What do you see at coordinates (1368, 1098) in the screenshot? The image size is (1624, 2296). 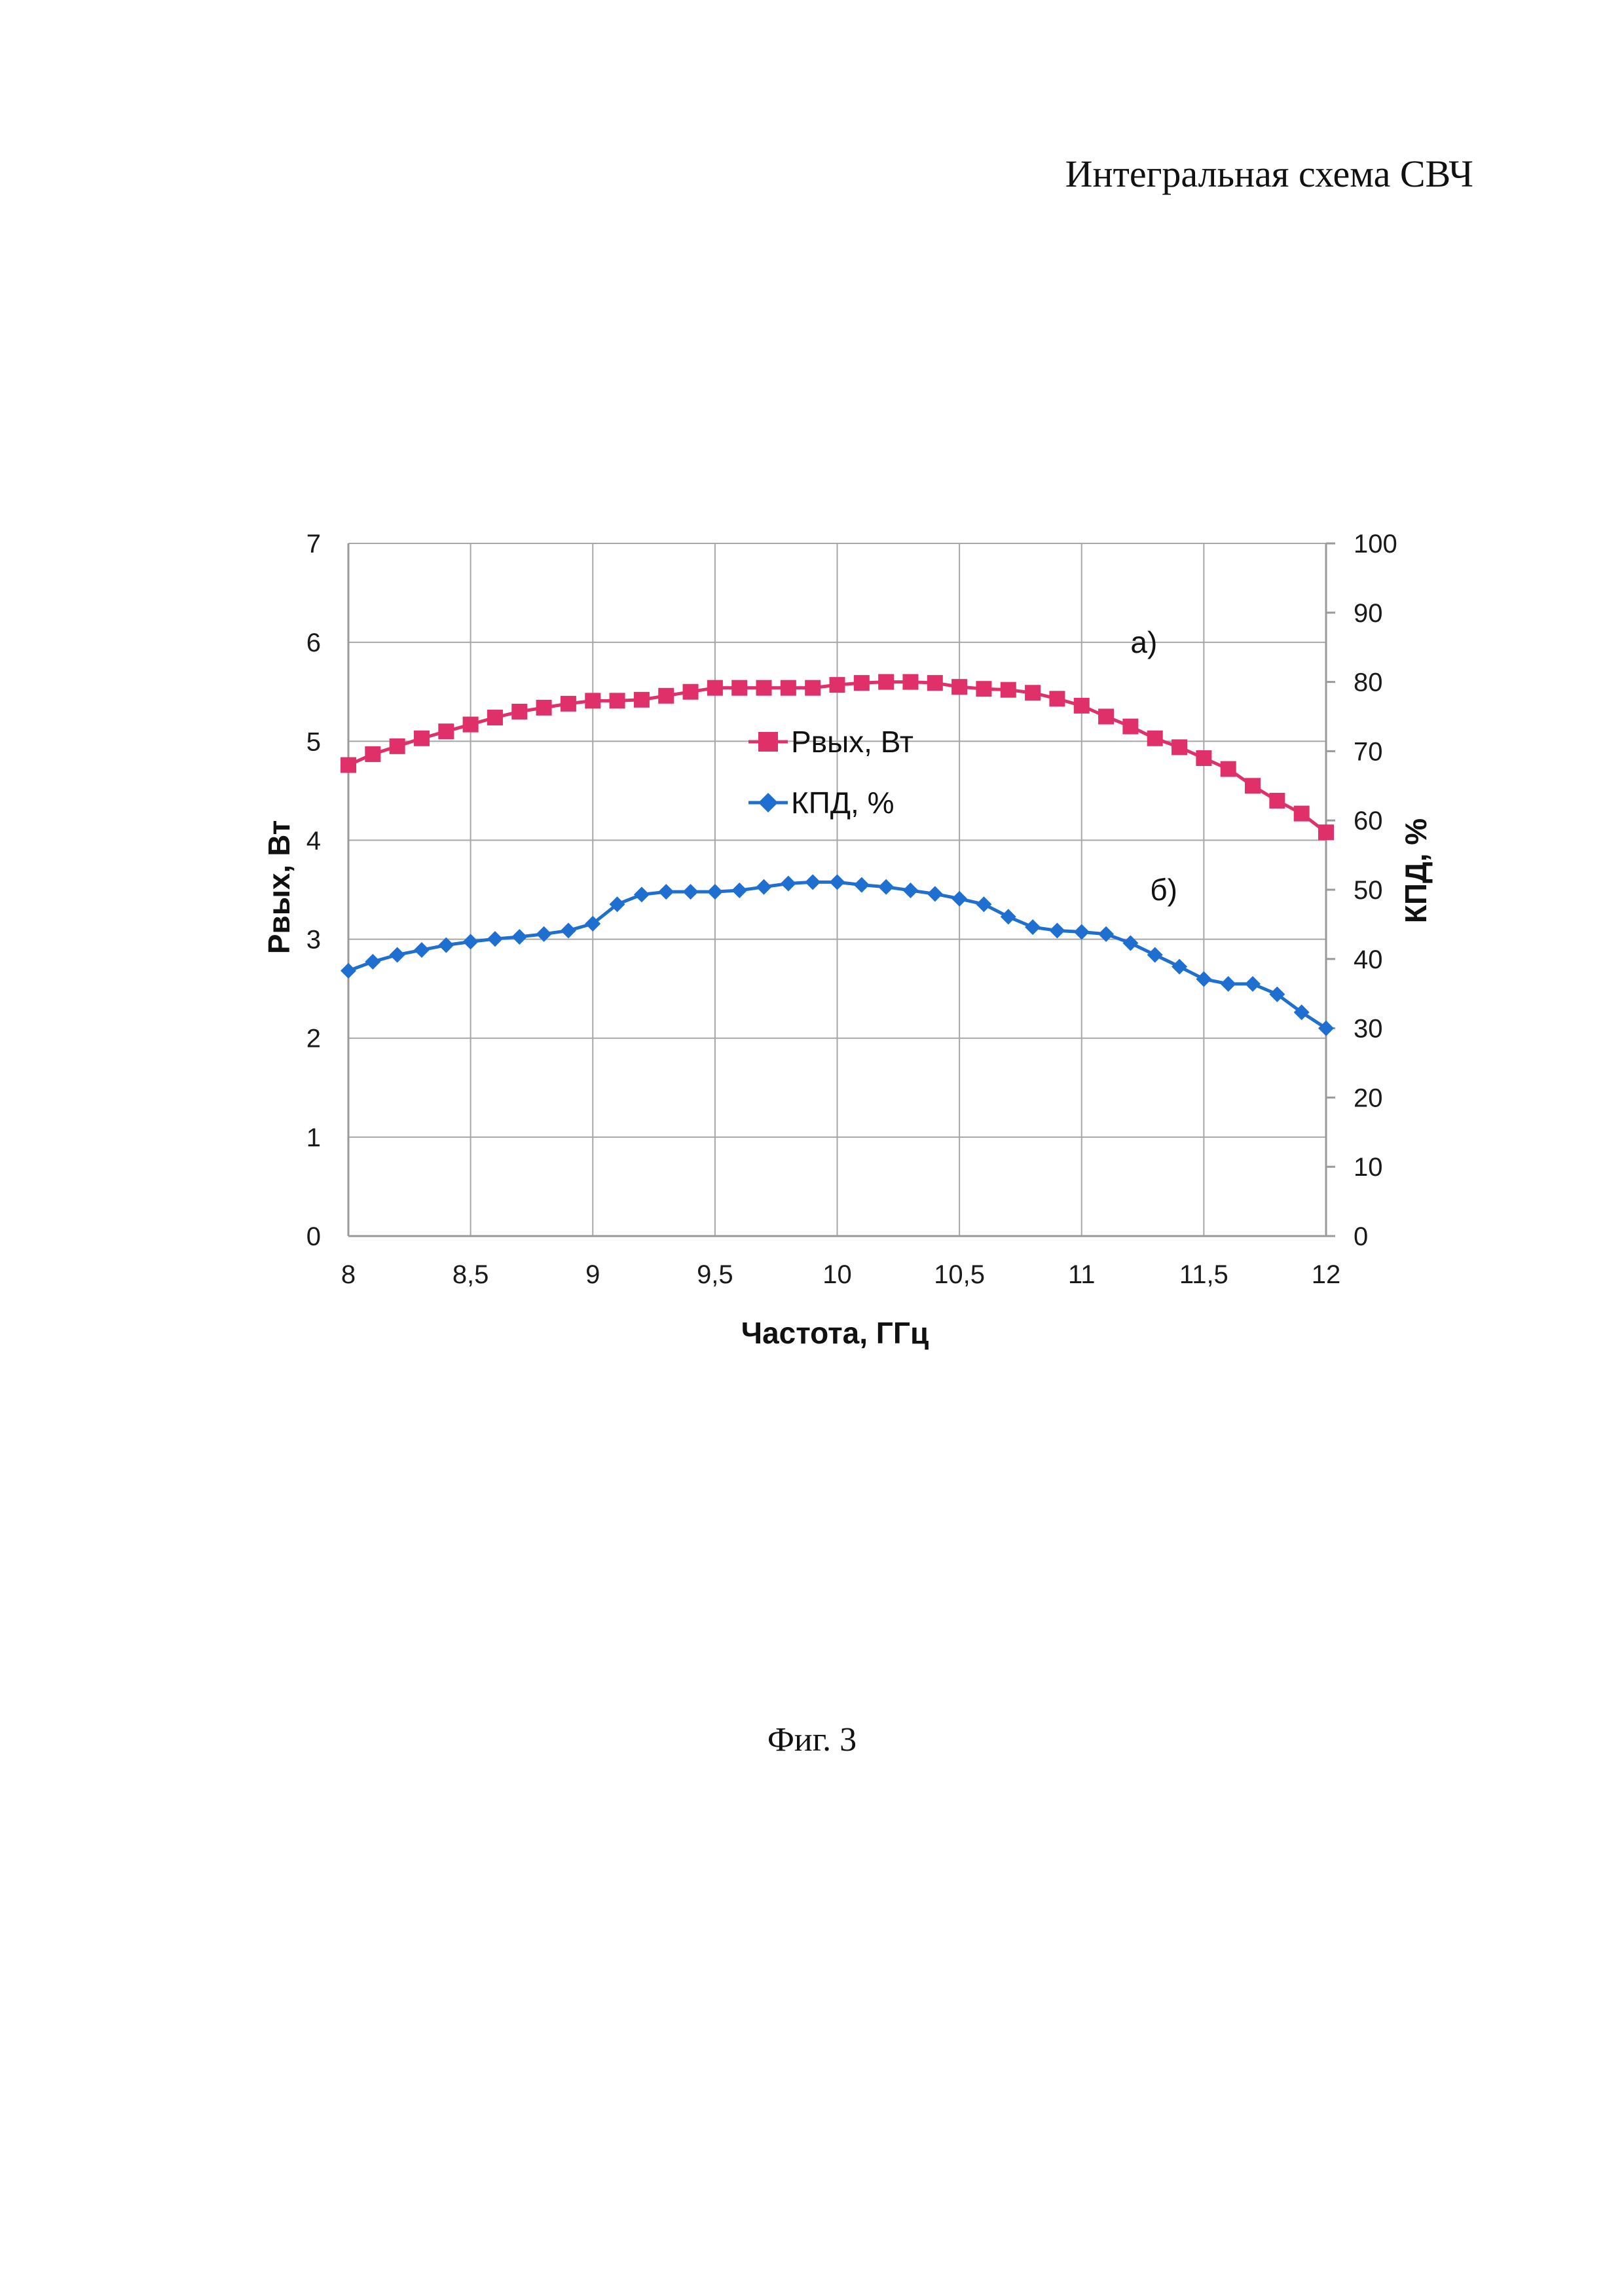 I see `y2-tick-label: 20` at bounding box center [1368, 1098].